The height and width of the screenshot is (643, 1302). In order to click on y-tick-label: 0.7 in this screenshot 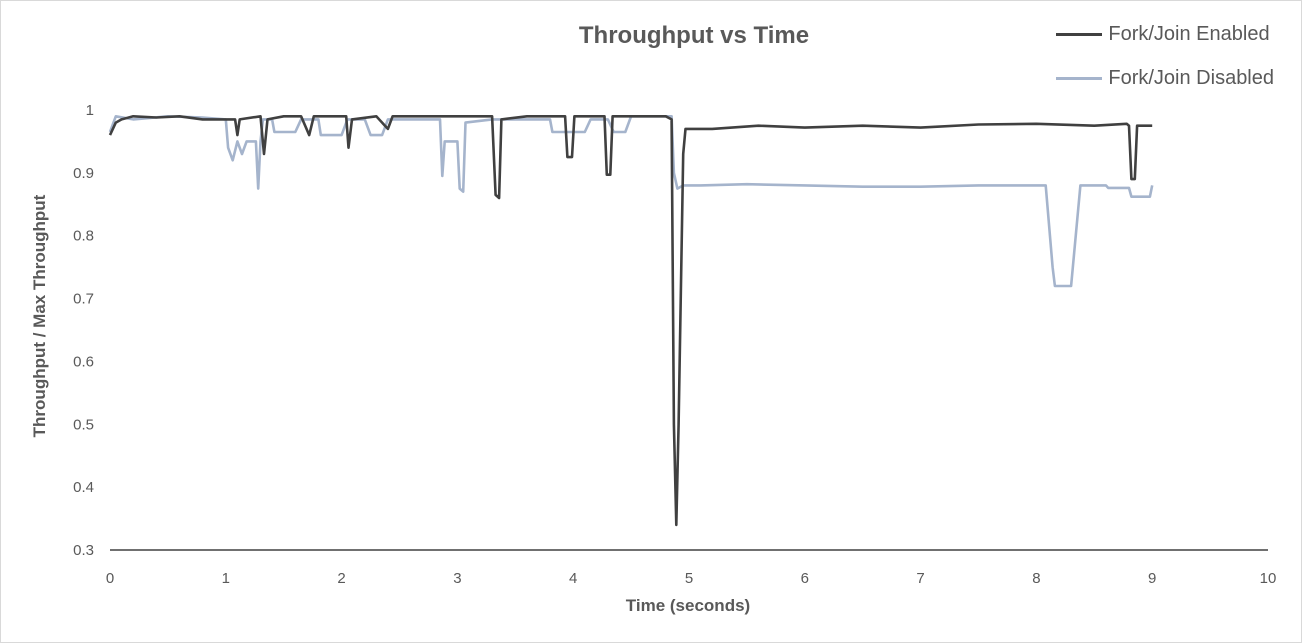, I will do `click(83, 299)`.